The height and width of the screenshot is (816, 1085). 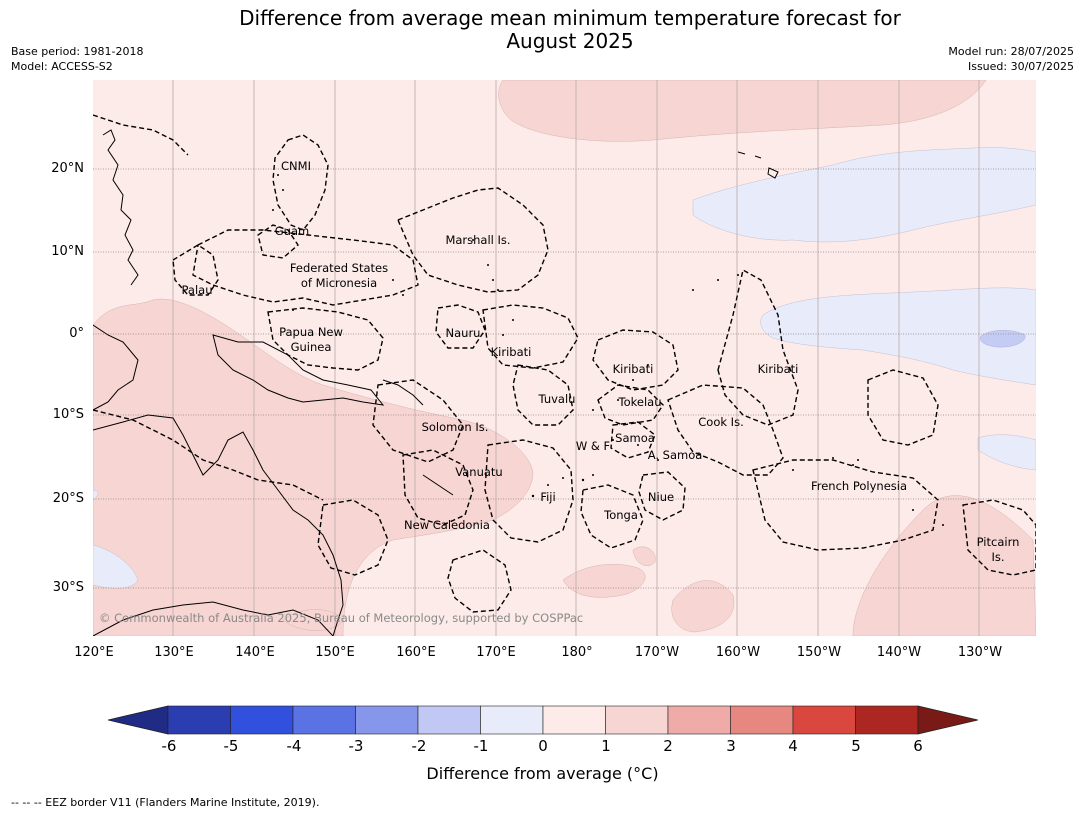 What do you see at coordinates (1011, 59) in the screenshot?
I see `header-right: Model run: 28/07/2025 Issued: 30/07/2025` at bounding box center [1011, 59].